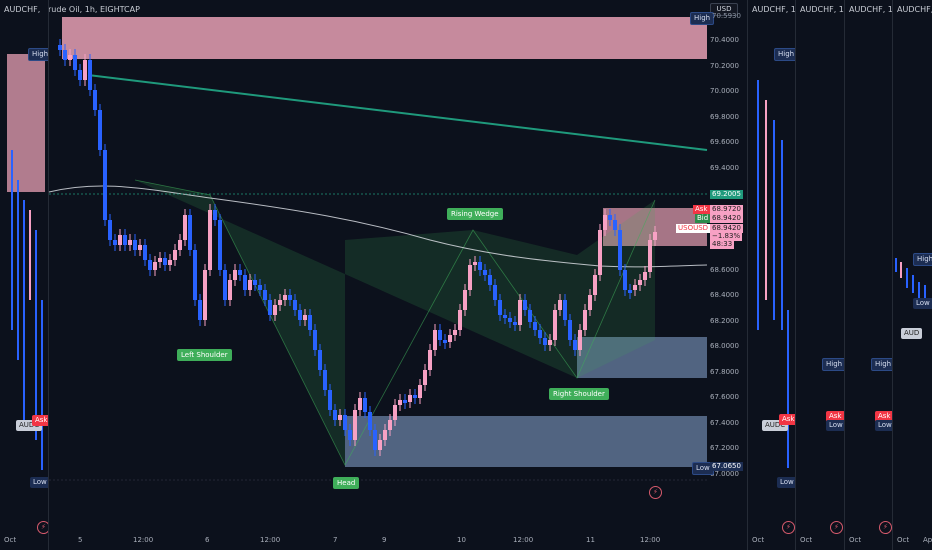 Image resolution: width=932 pixels, height=550 pixels. I want to click on left-aud-tag: AUDC, so click(29, 425).